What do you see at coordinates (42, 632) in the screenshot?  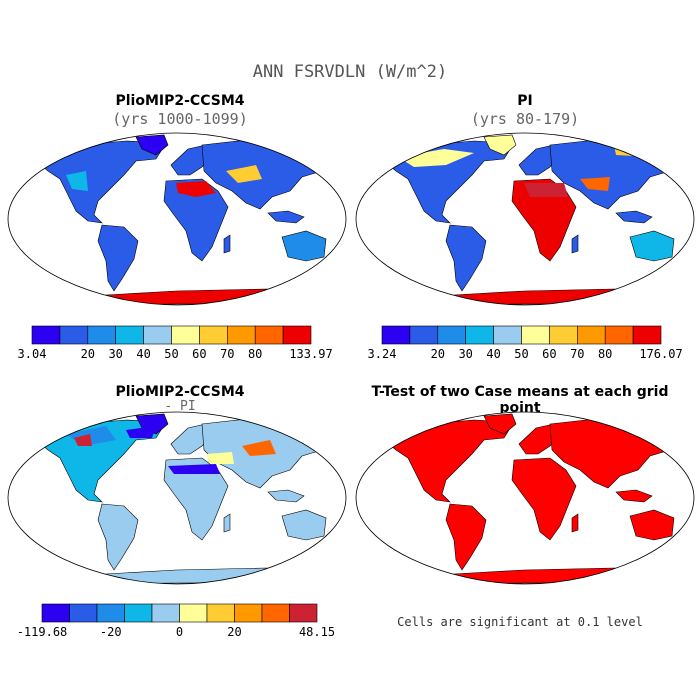 I see `colorbar-tick-label: -119.68` at bounding box center [42, 632].